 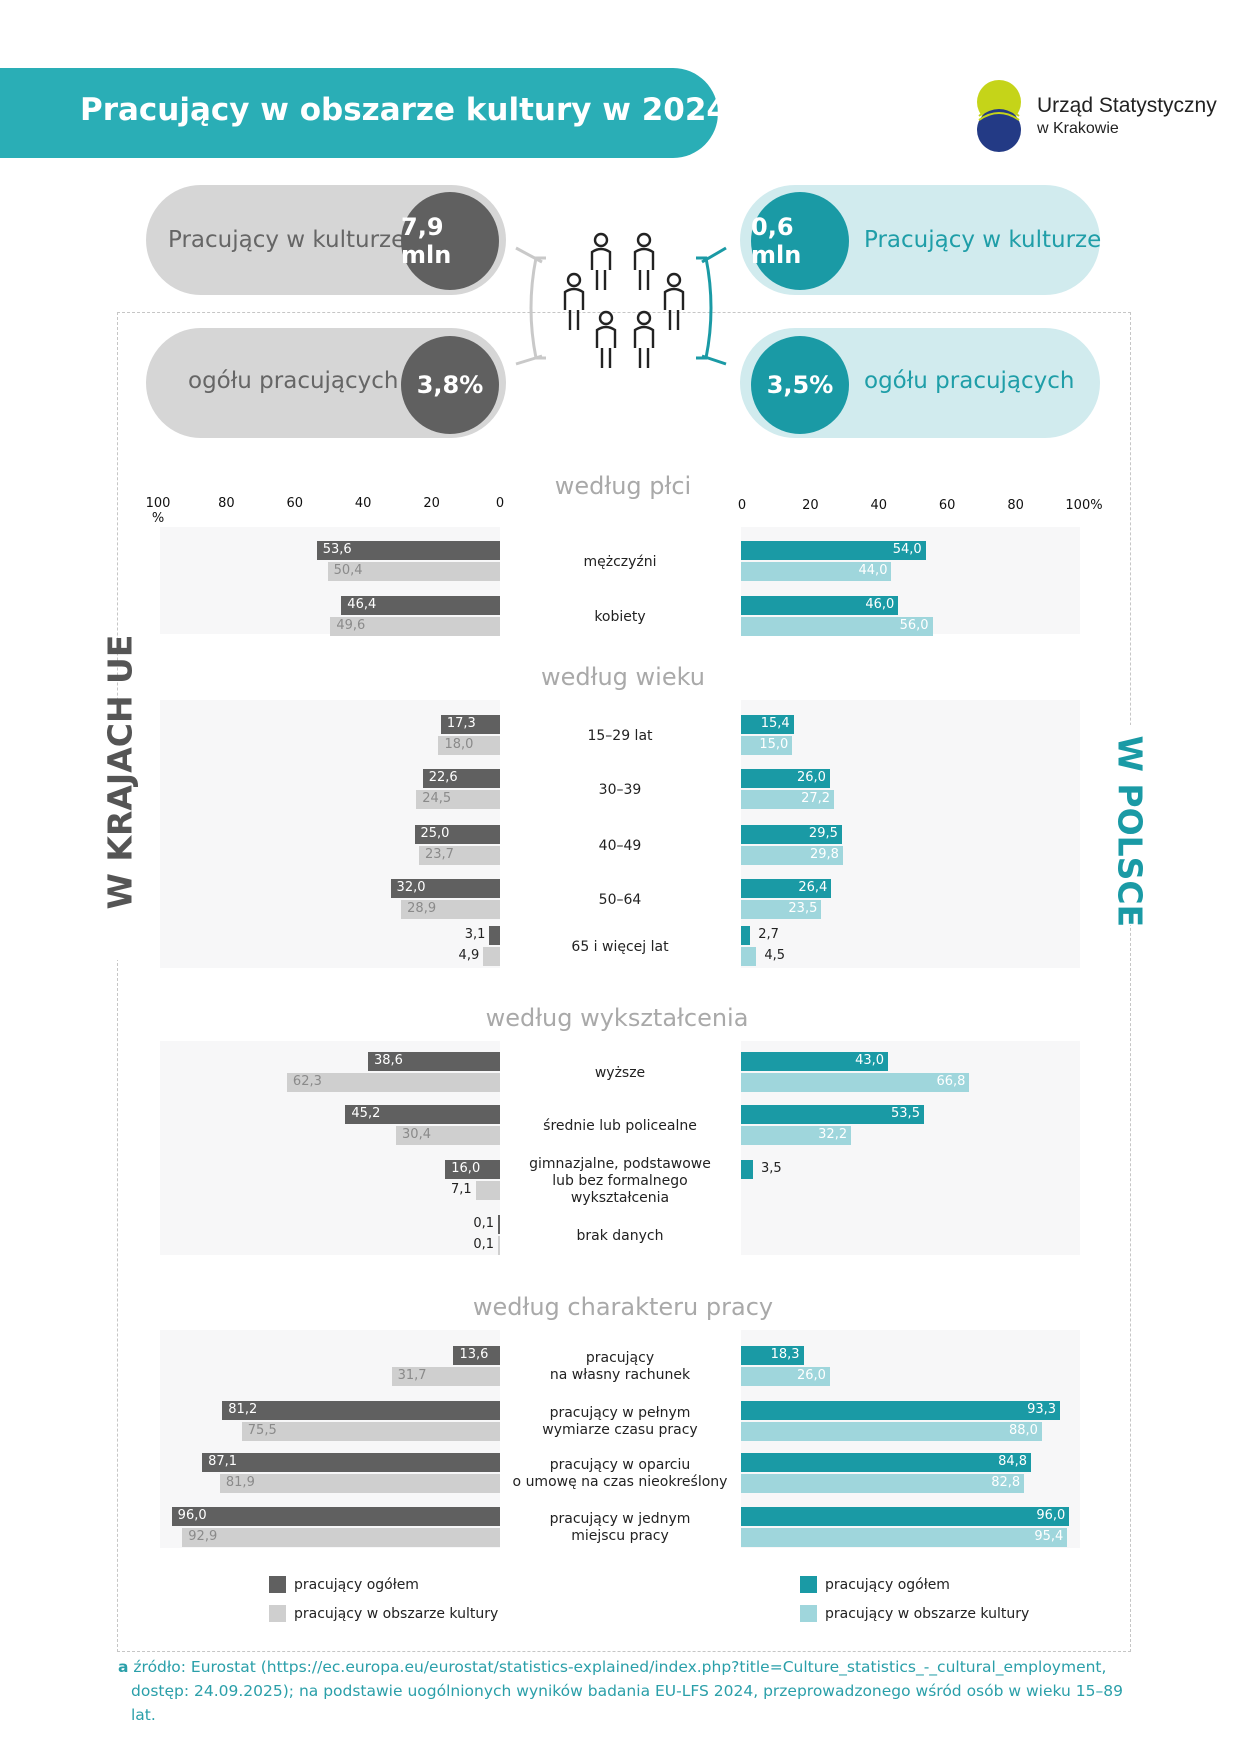 What do you see at coordinates (1006, 1482) in the screenshot?
I see `bar-pl-culture-label: 82,8` at bounding box center [1006, 1482].